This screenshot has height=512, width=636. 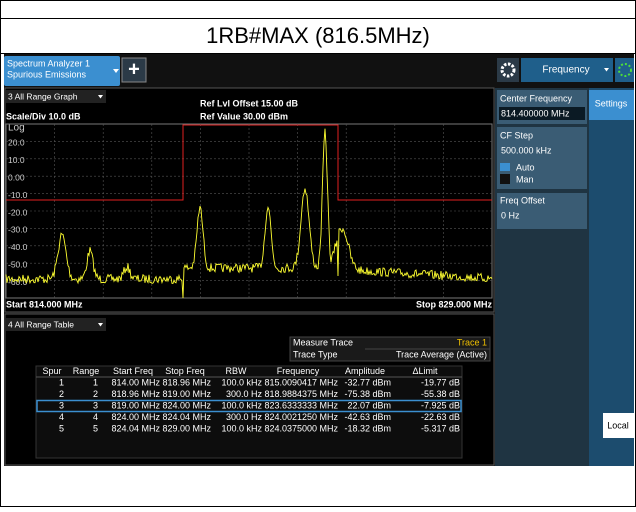 I want to click on cell: 824.04 MHz, so click(x=135, y=428).